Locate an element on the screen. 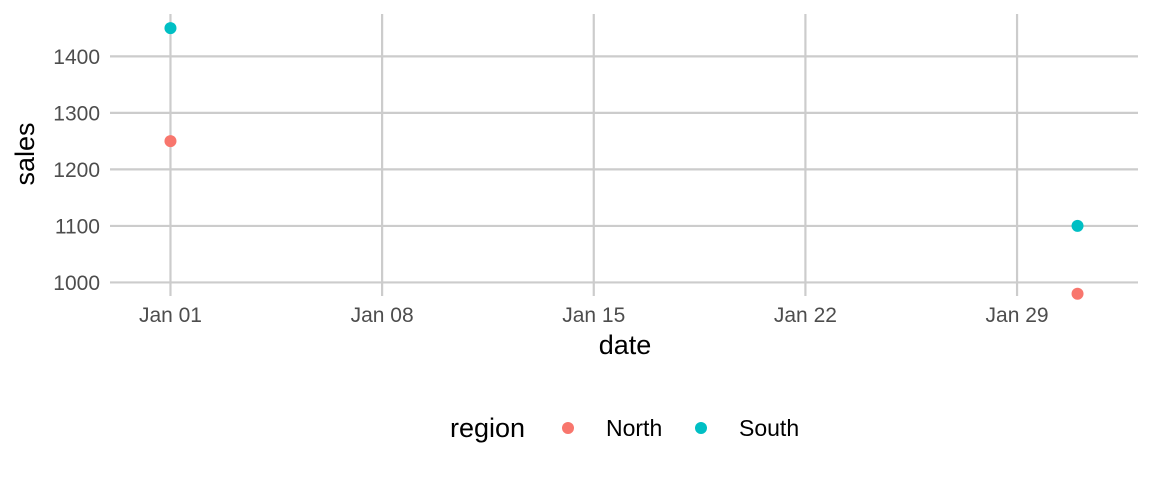 This screenshot has height=480, width=1152. y-tick-label: 1000 is located at coordinates (76, 283).